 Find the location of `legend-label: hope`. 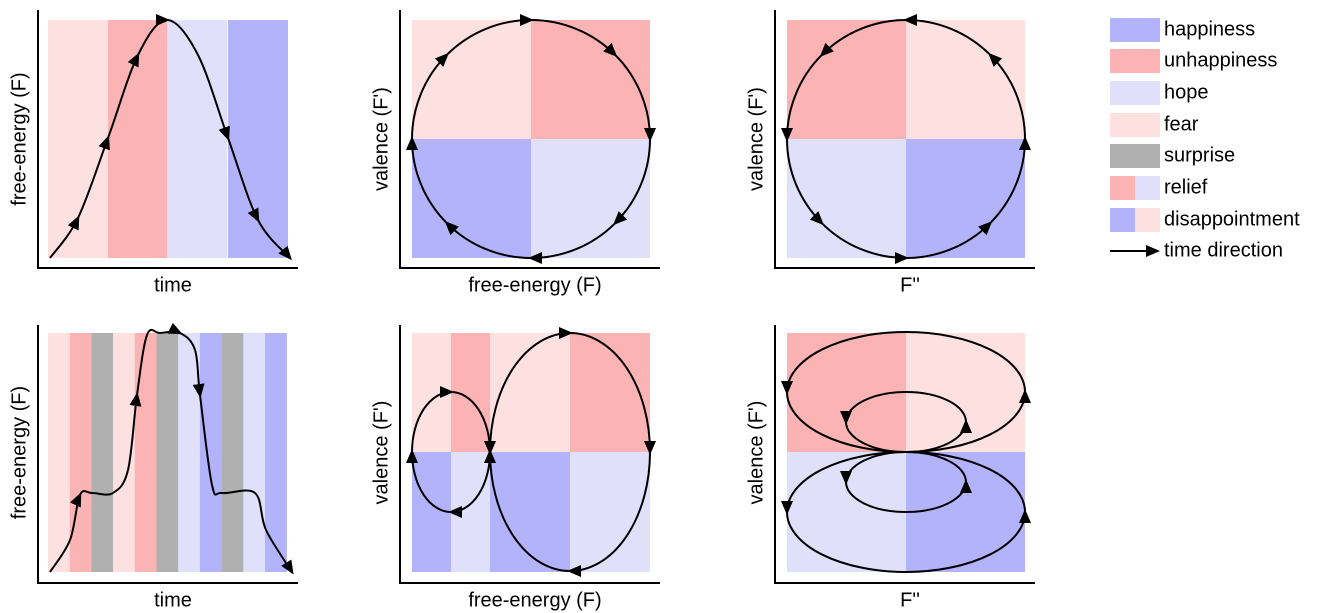

legend-label: hope is located at coordinates (1186, 92).